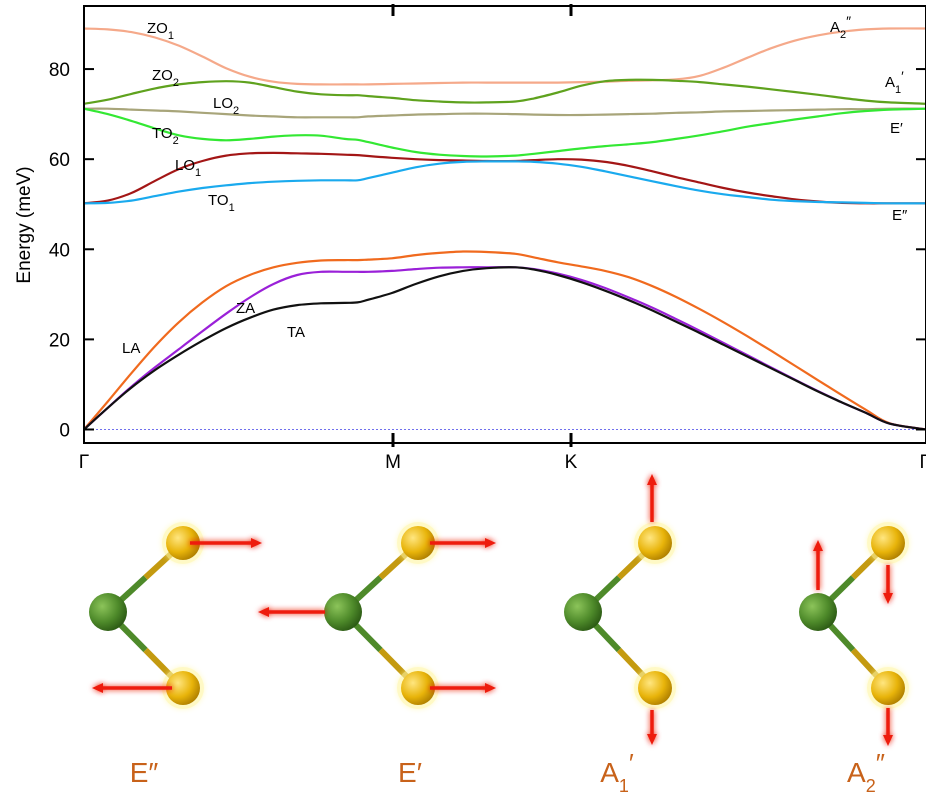  Describe the element at coordinates (59, 250) in the screenshot. I see `y-tick-label: 40` at that location.